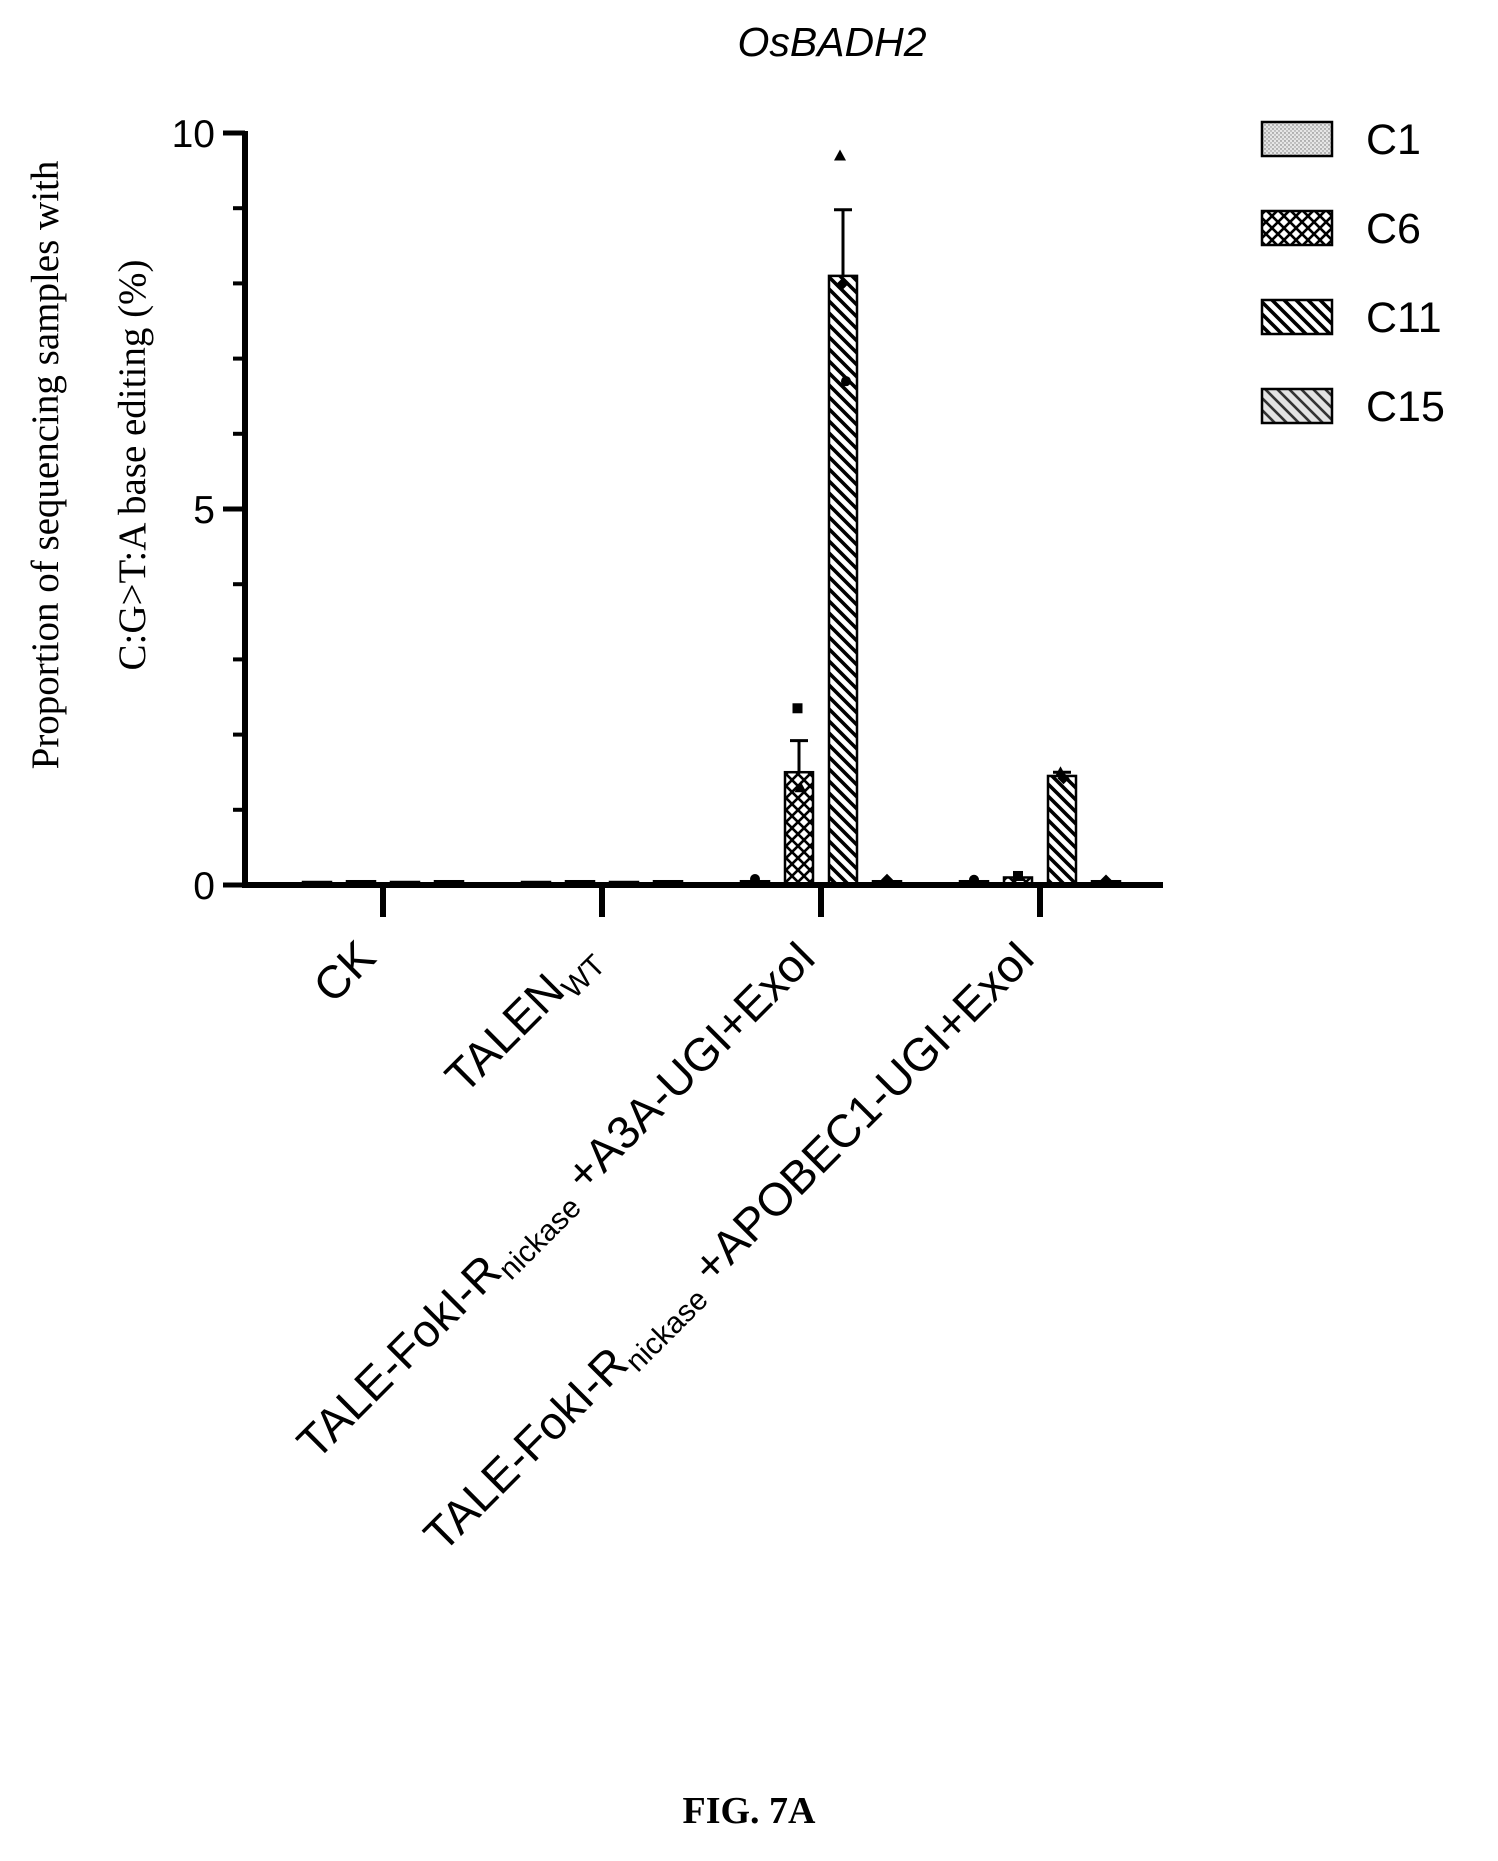  Describe the element at coordinates (132, 464) in the screenshot. I see `y-axis-label-line2: C:G>T:A base editing (%)` at that location.